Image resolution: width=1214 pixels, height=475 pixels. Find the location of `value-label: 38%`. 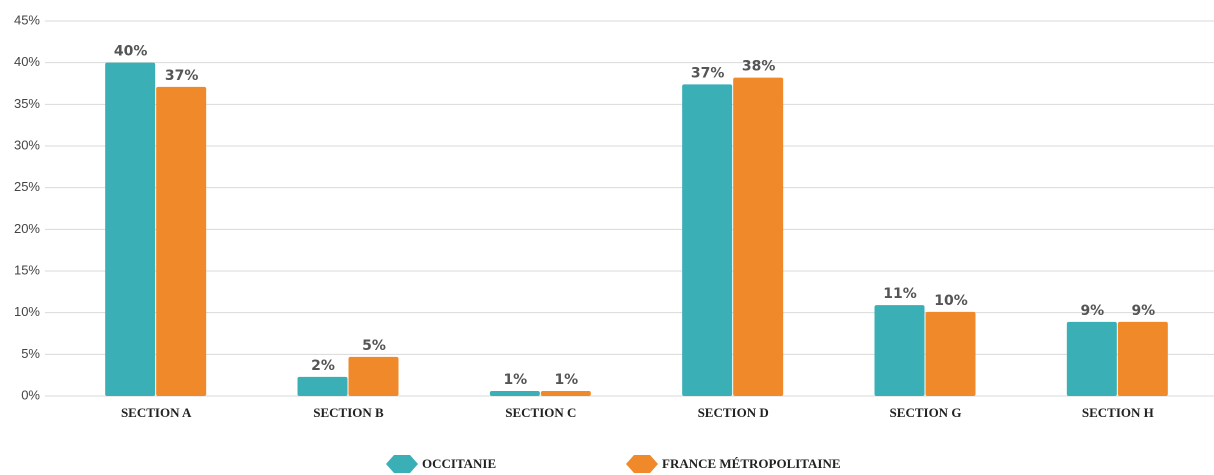

value-label: 38% is located at coordinates (759, 67).